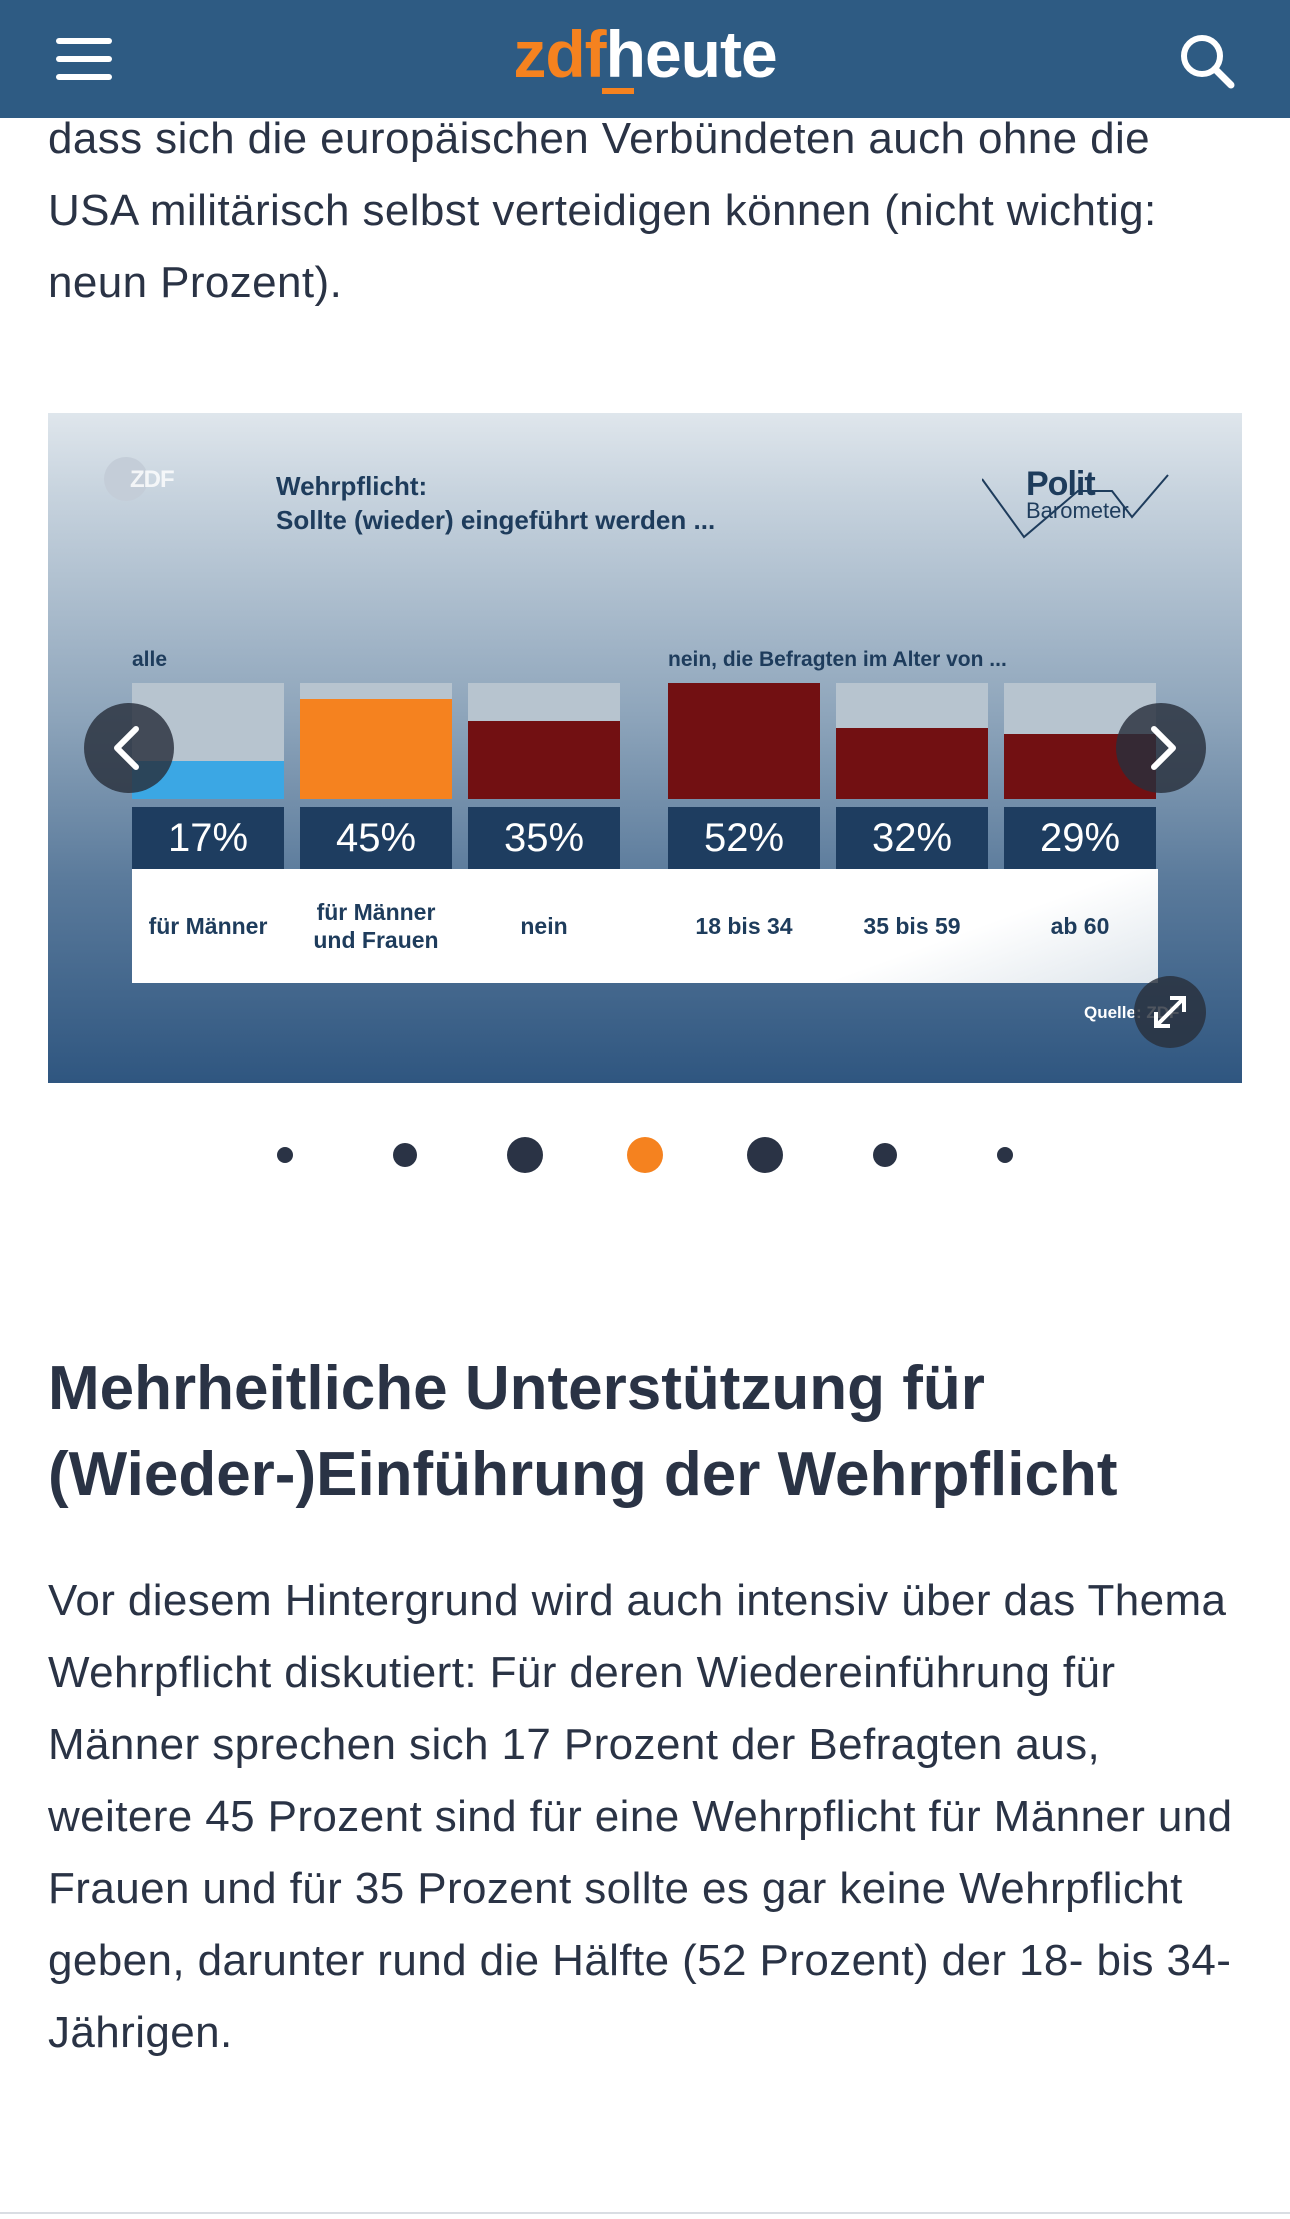  Describe the element at coordinates (645, 1155) in the screenshot. I see `pagination-dot-active` at that location.